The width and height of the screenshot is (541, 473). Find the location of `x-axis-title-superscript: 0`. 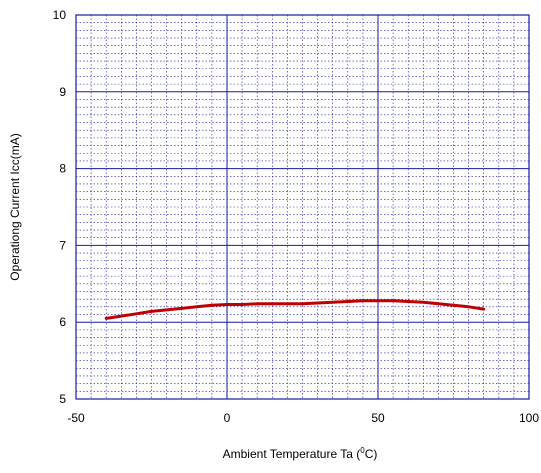

x-axis-title-superscript: 0 is located at coordinates (362, 450).